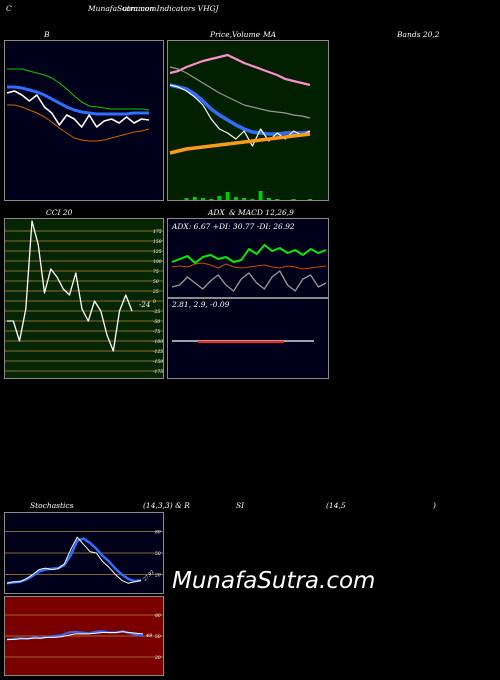 This screenshot has height=680, width=500. What do you see at coordinates (249, 254) in the screenshot?
I see `plus-di-line` at bounding box center [249, 254].